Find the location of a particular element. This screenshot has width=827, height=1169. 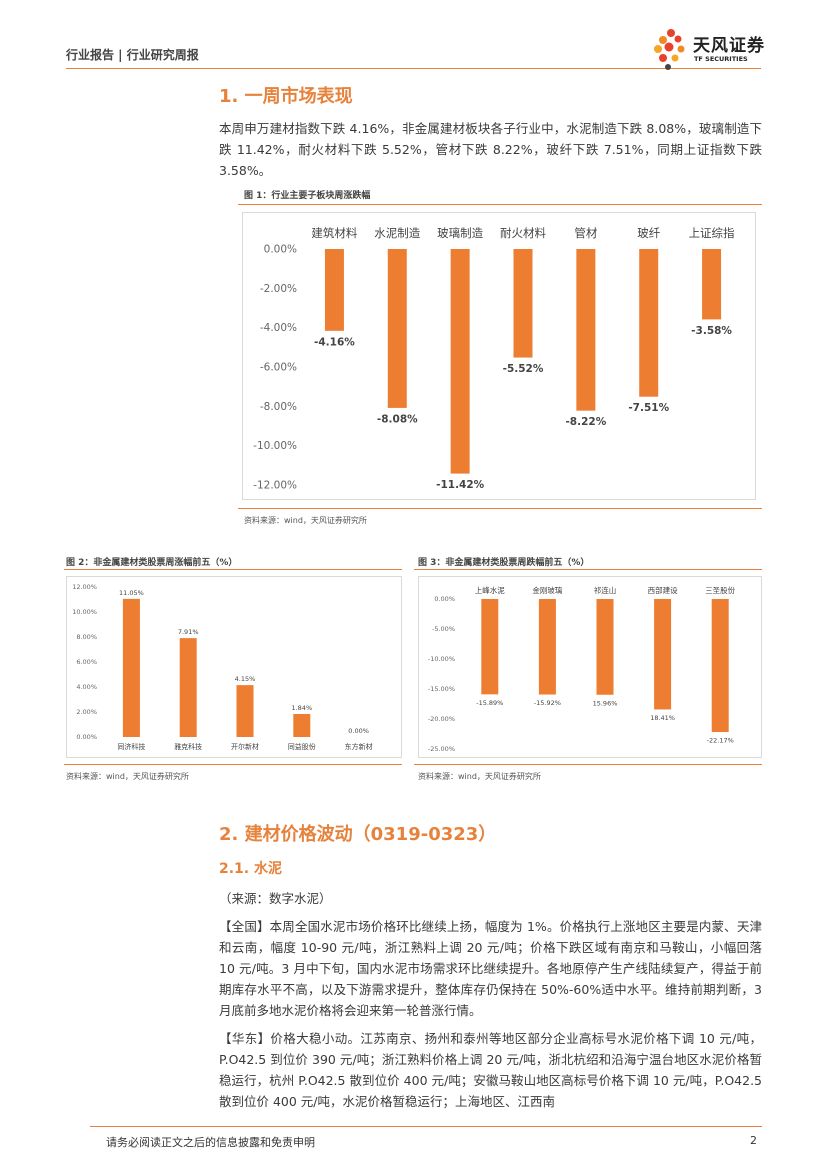

category-label: 祁连山 is located at coordinates (605, 590).